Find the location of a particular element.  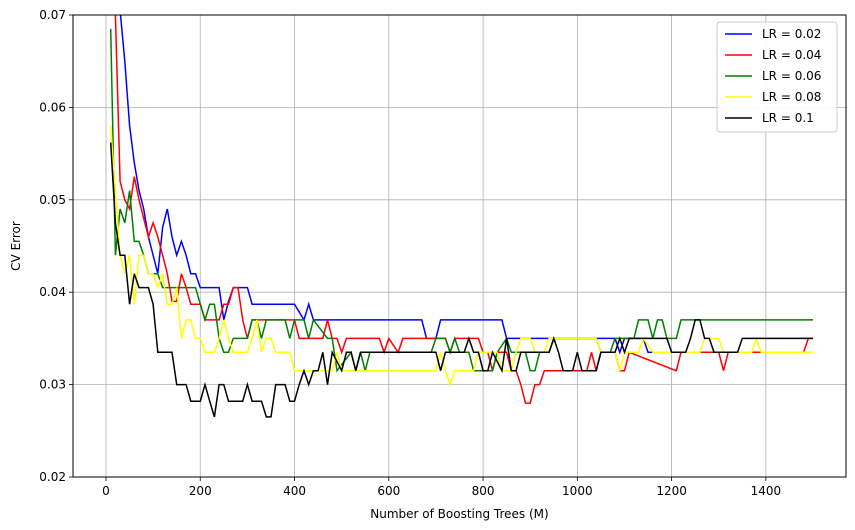

legend-item-label: LR = 0.1 is located at coordinates (788, 118).